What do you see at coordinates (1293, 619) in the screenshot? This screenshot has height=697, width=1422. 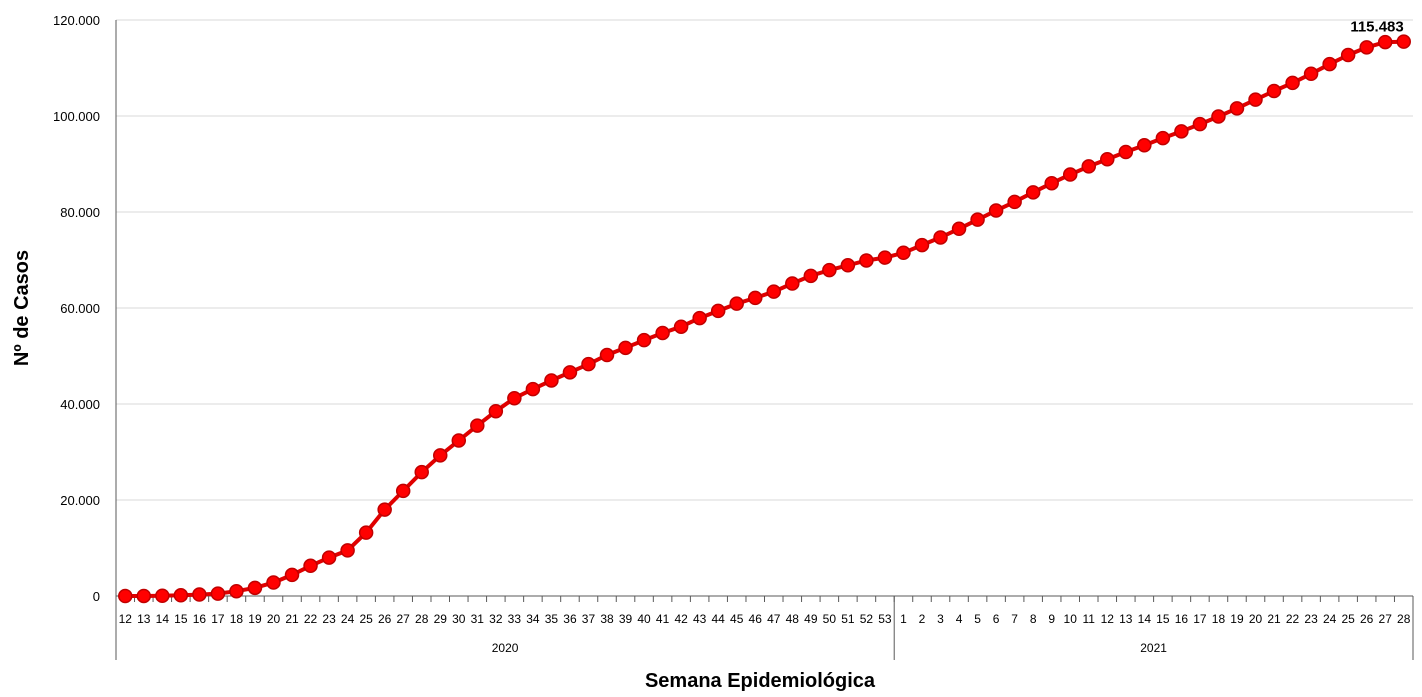 I see `x-tick-label: 22` at bounding box center [1293, 619].